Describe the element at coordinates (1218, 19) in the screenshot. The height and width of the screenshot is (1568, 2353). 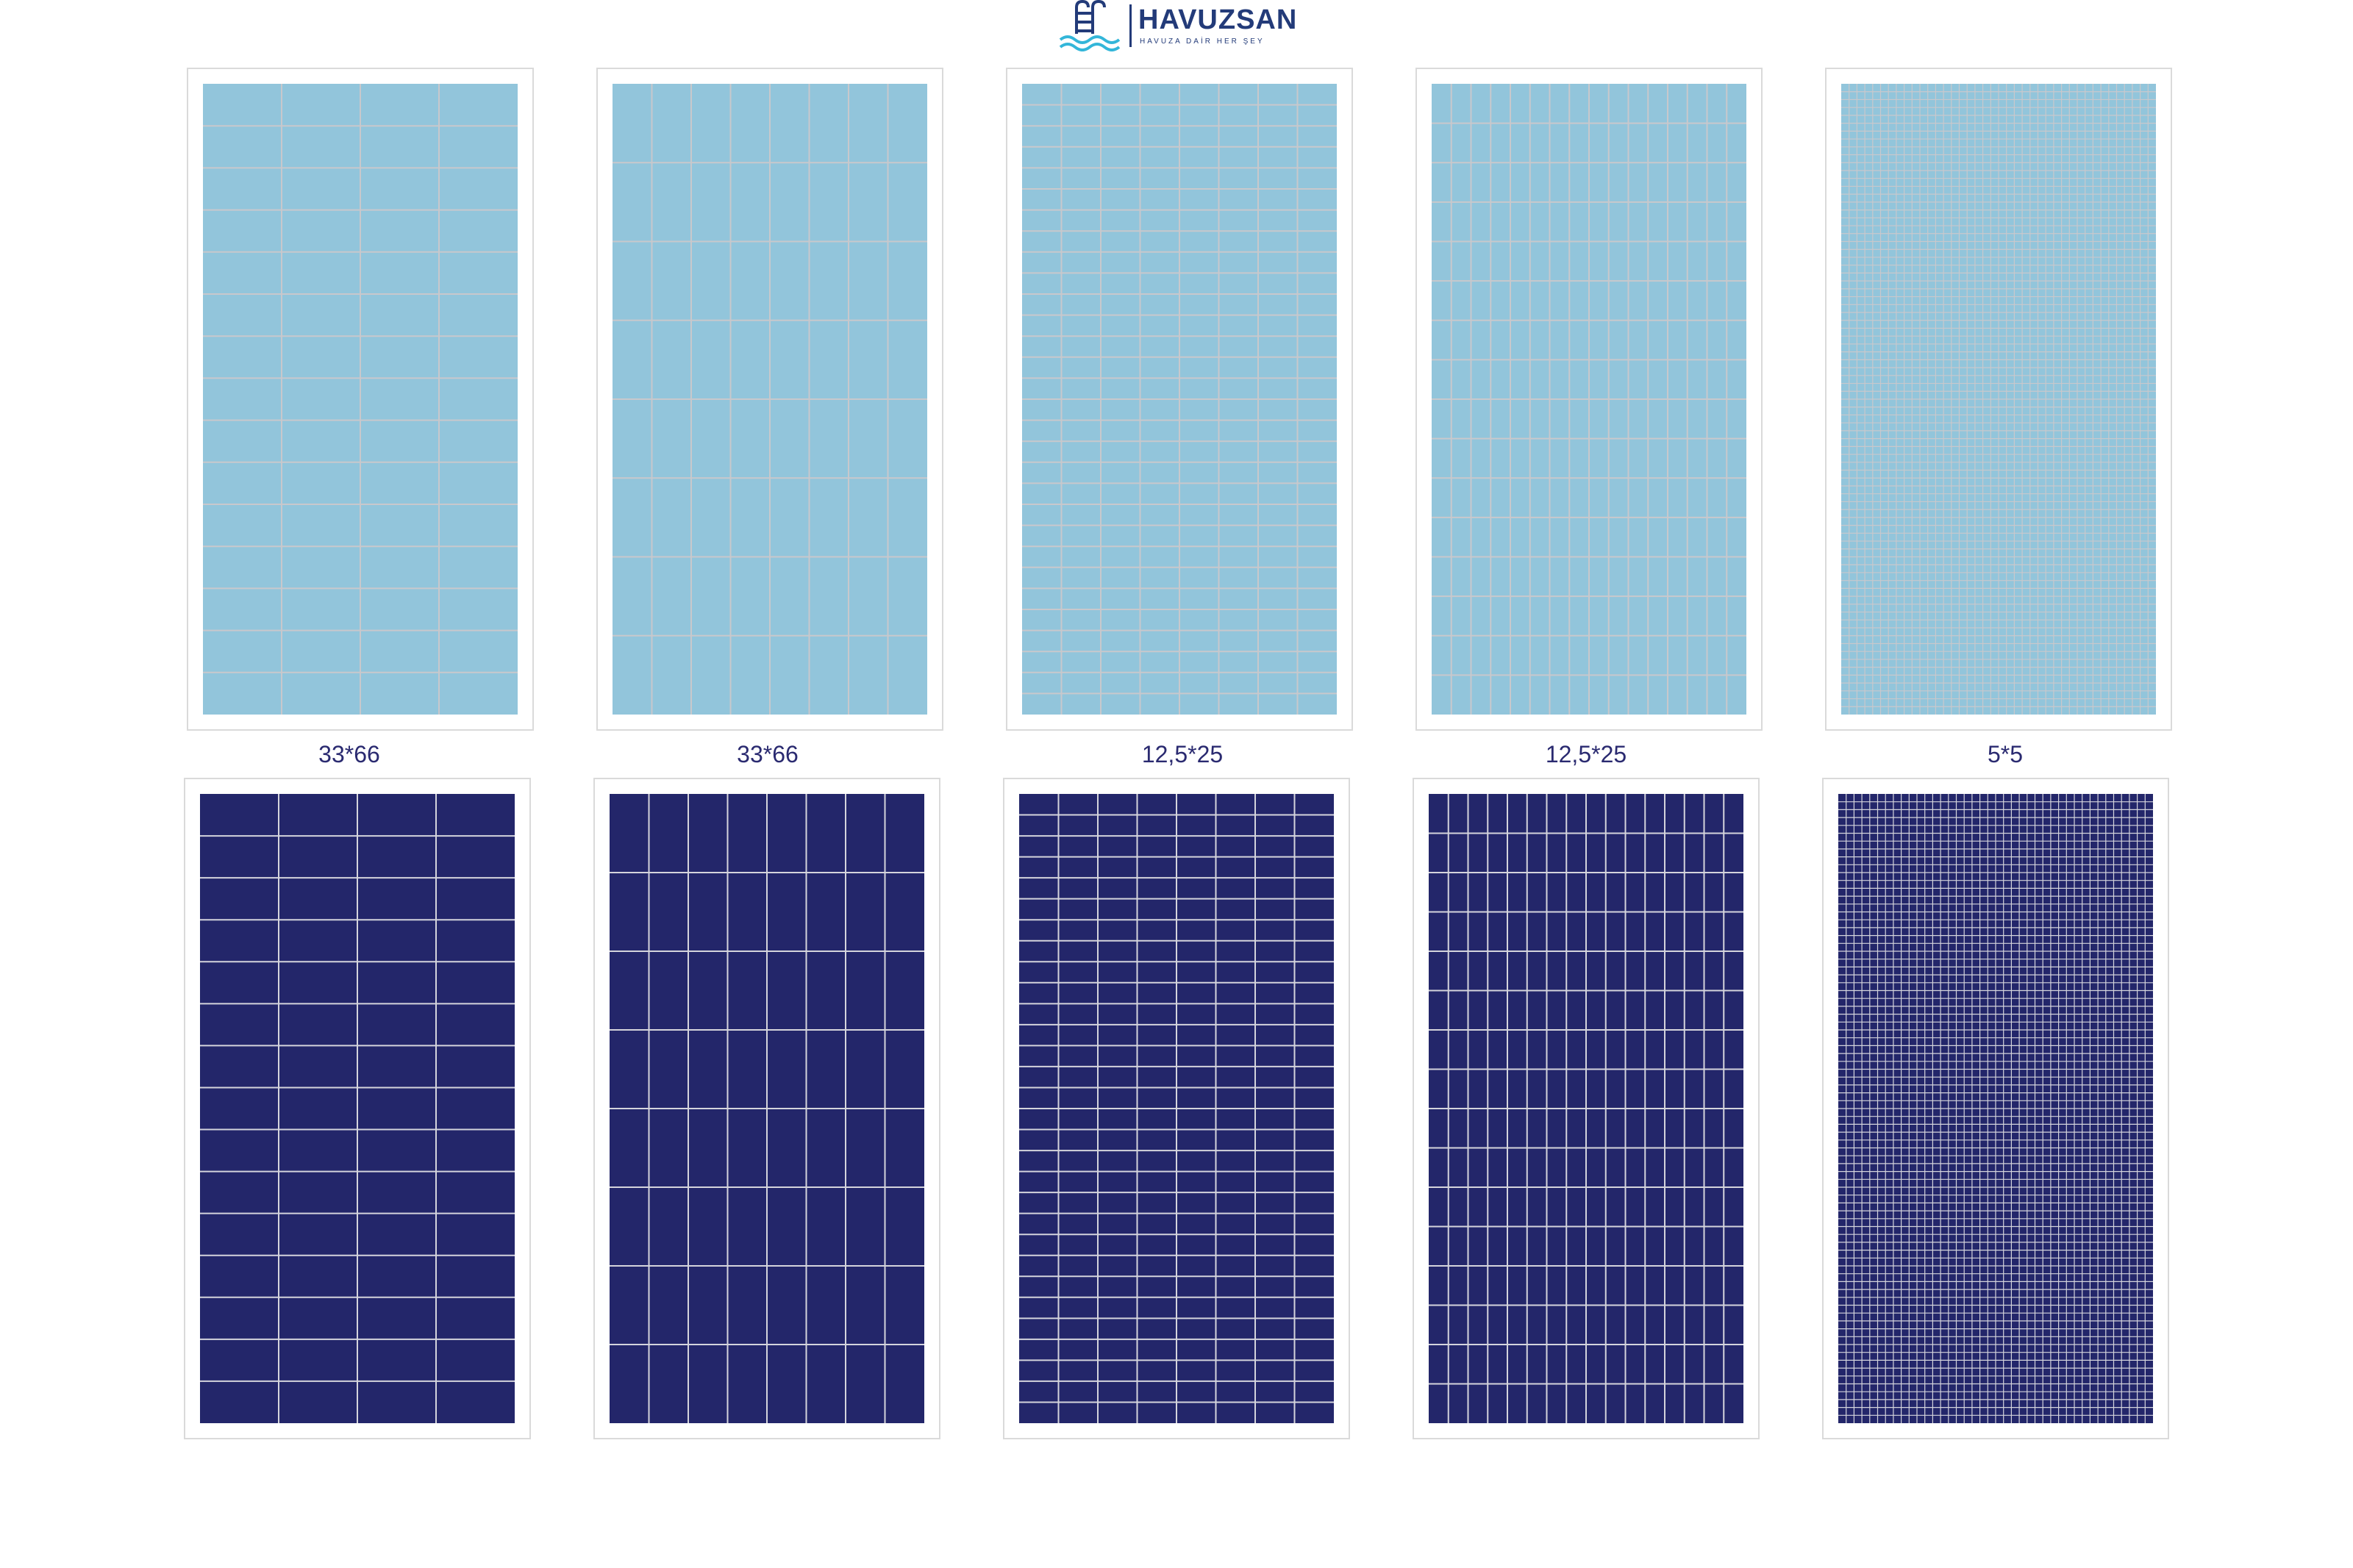
I see `brand-name: HAVUZSAN` at that location.